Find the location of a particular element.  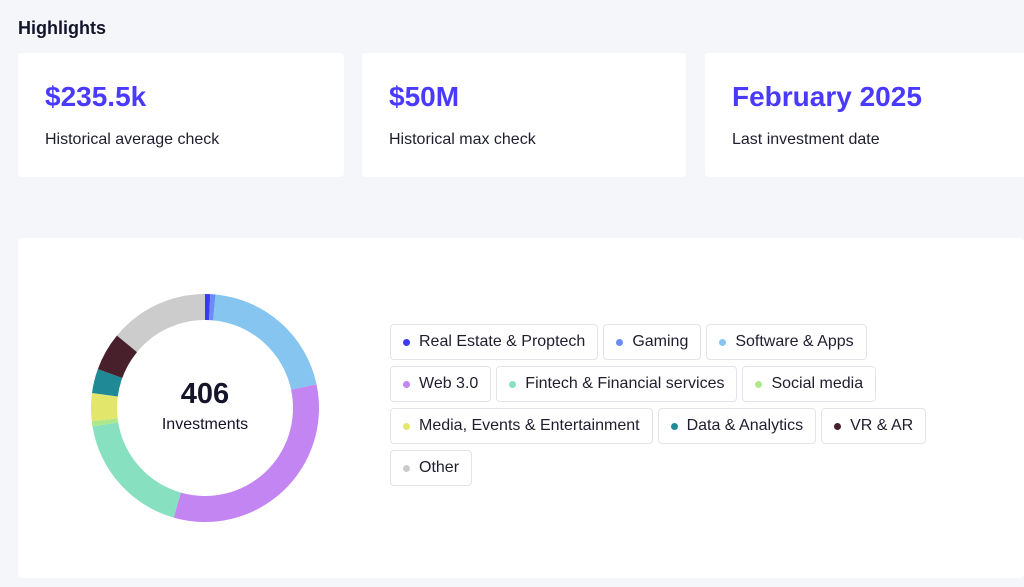

legend-item: Gaming is located at coordinates (652, 342).